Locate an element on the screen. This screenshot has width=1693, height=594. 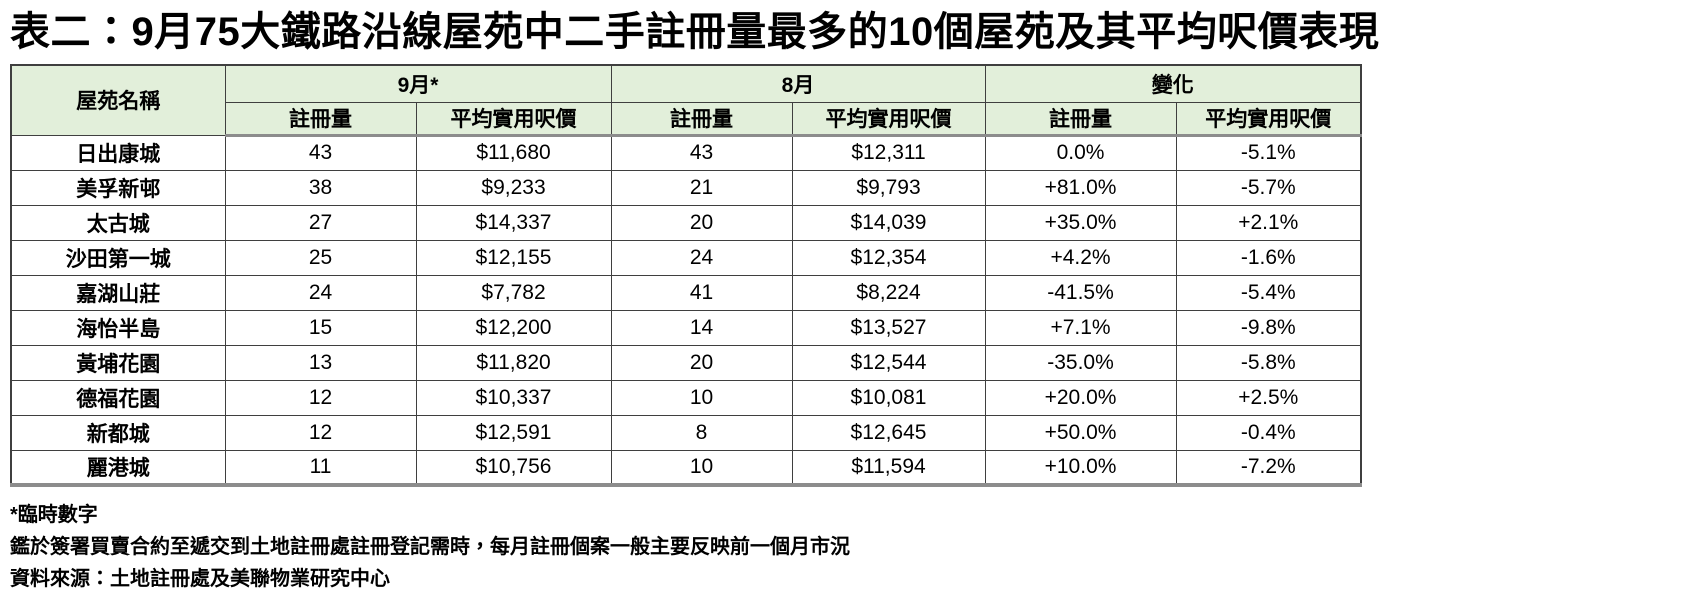
estate-name-cell: 太古城 is located at coordinates (118, 222).